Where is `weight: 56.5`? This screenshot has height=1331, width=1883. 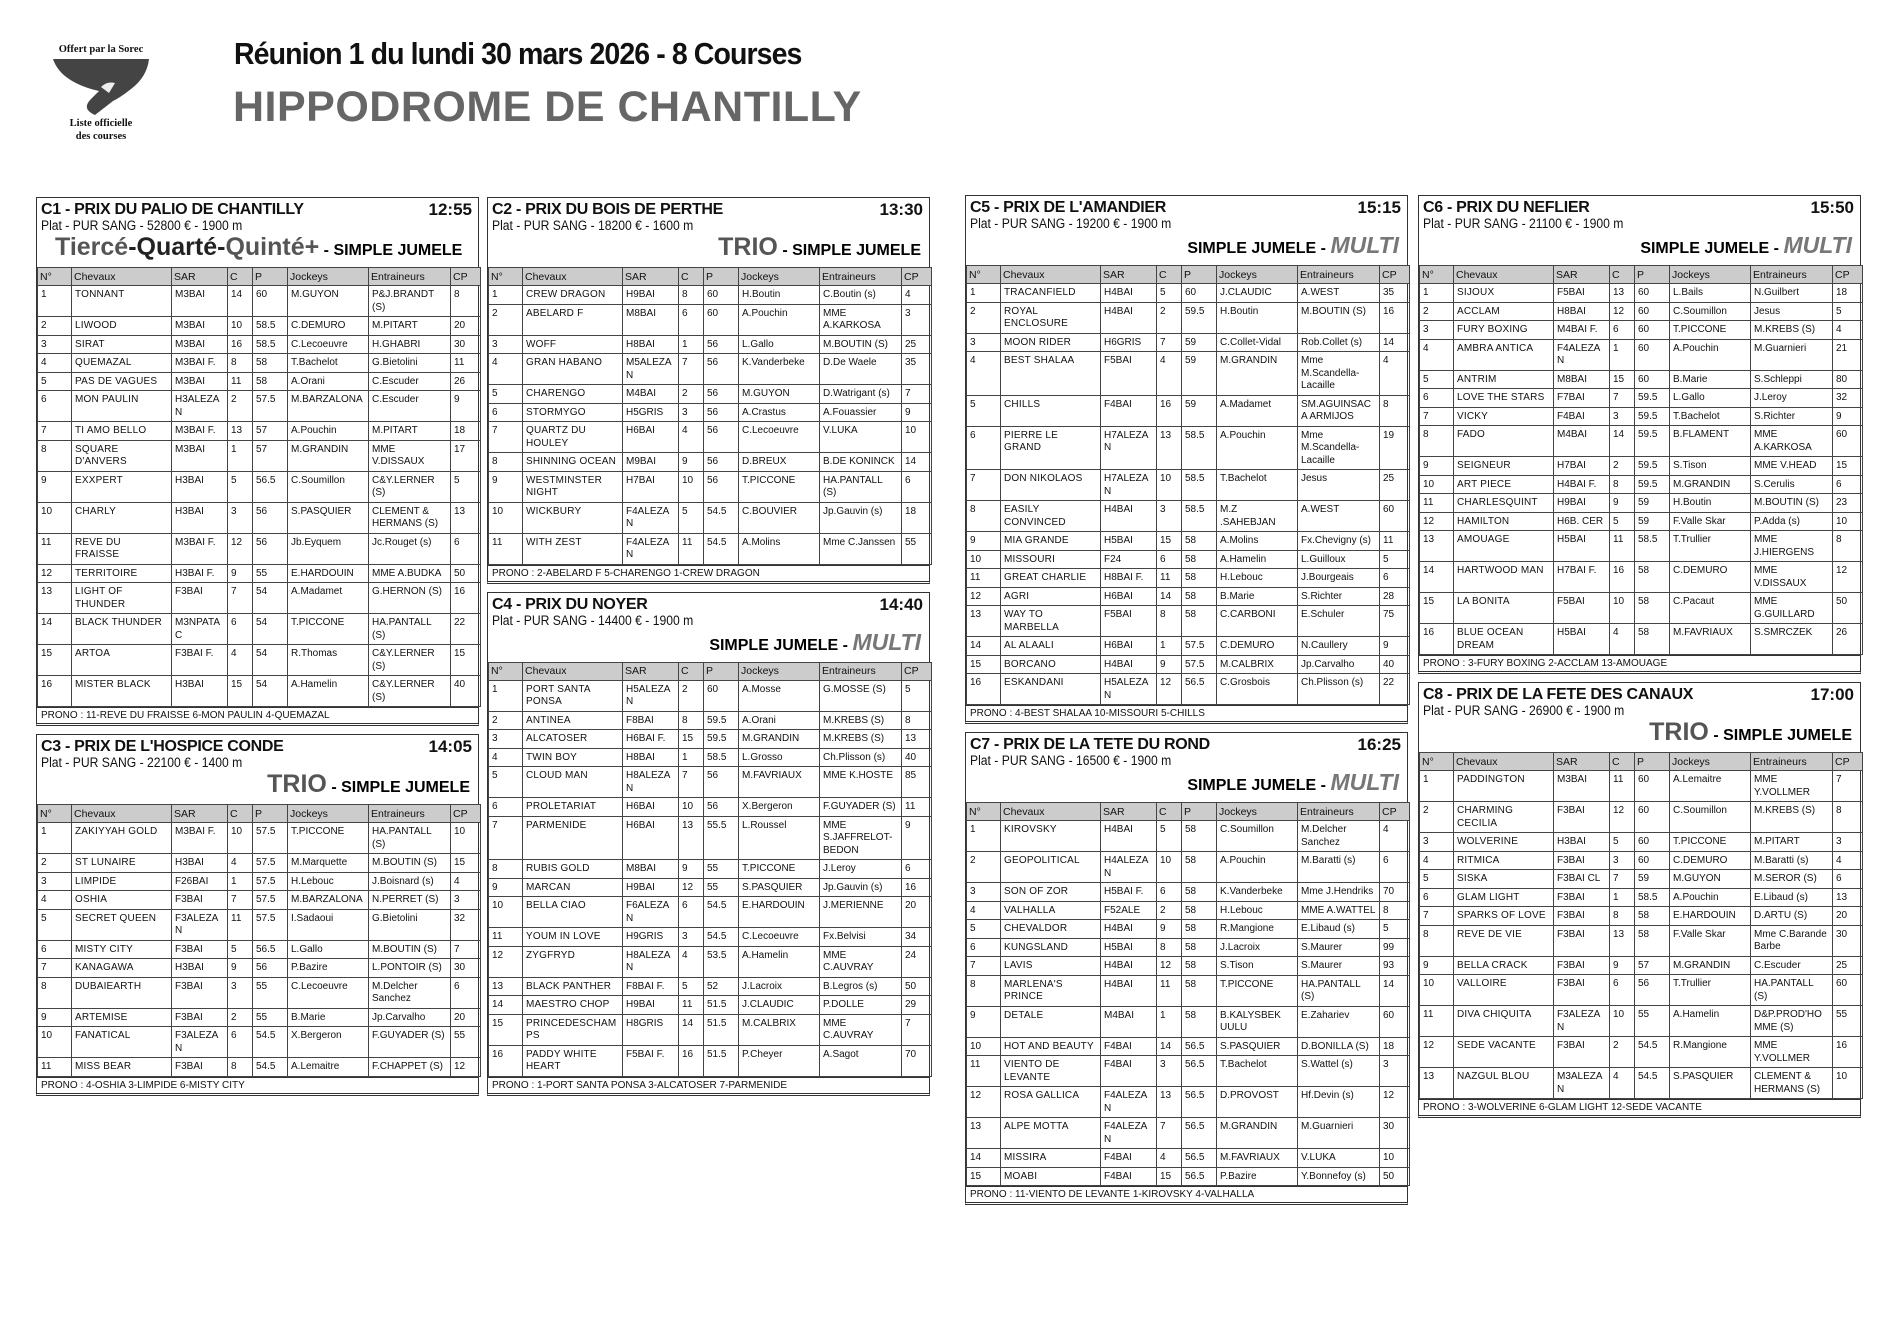
weight: 56.5 is located at coordinates (1199, 1176).